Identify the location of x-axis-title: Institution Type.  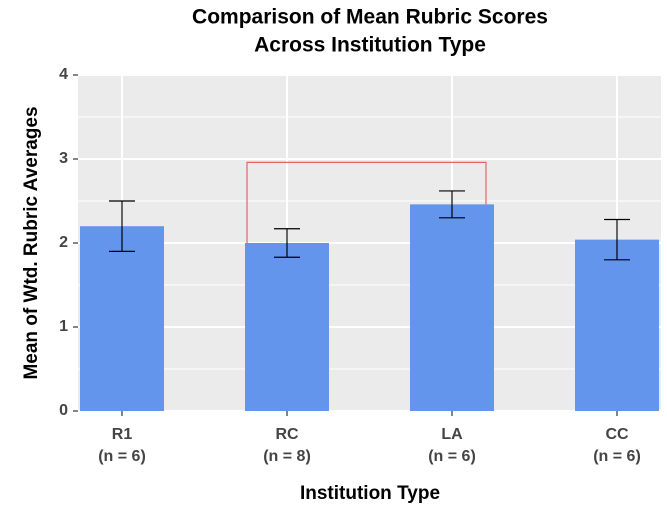
(370, 493).